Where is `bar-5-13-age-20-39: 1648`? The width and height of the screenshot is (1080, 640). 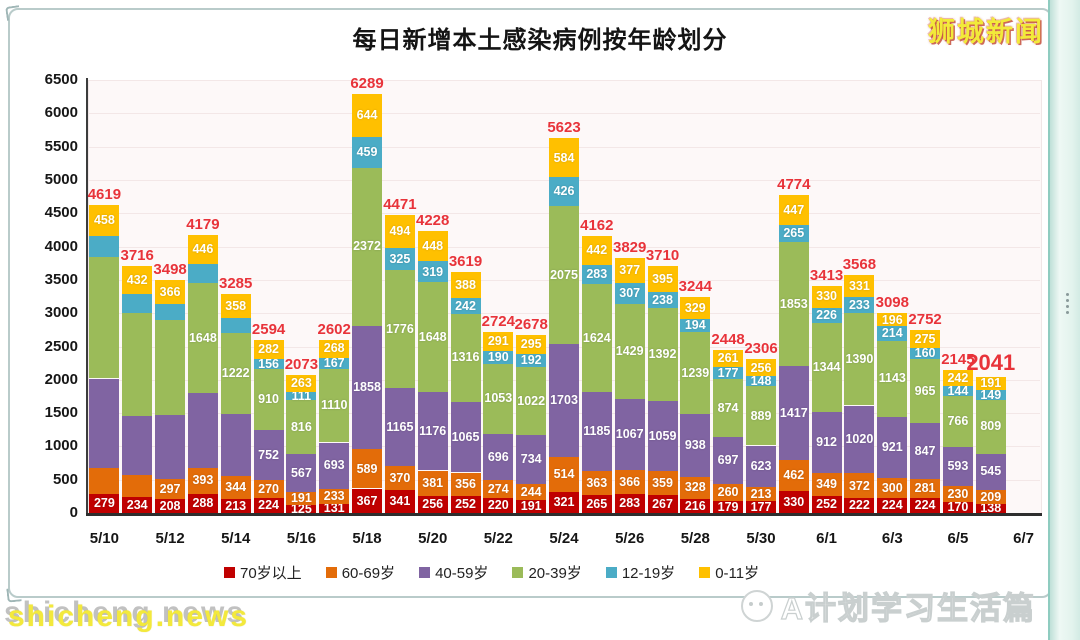 bar-5-13-age-20-39: 1648 is located at coordinates (202, 338).